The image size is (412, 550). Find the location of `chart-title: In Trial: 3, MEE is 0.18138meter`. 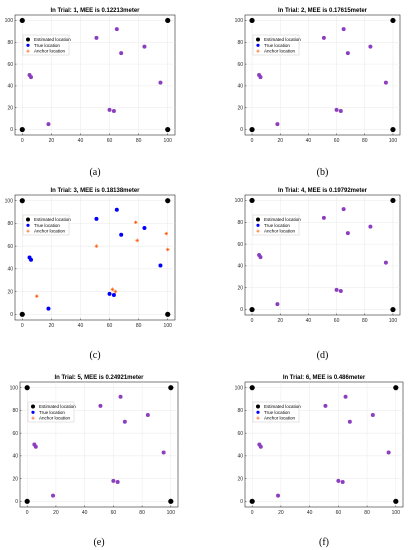

chart-title: In Trial: 3, MEE is 0.18138meter is located at coordinates (95, 191).